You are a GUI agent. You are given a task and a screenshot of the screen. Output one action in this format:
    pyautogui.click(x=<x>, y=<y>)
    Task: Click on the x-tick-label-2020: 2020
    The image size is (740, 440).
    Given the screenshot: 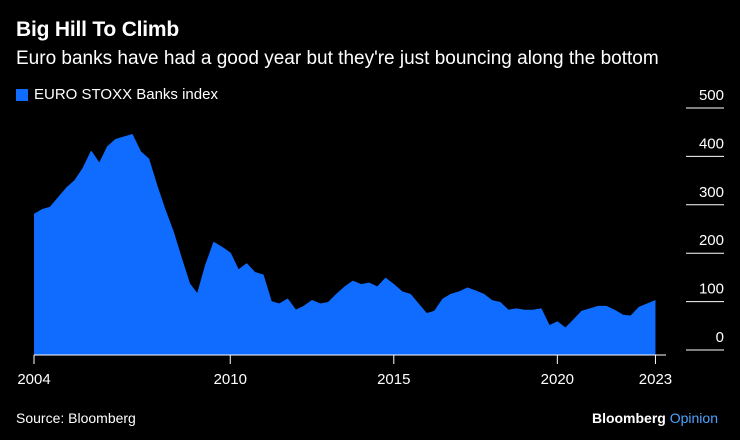 What is the action you would take?
    pyautogui.click(x=557, y=379)
    